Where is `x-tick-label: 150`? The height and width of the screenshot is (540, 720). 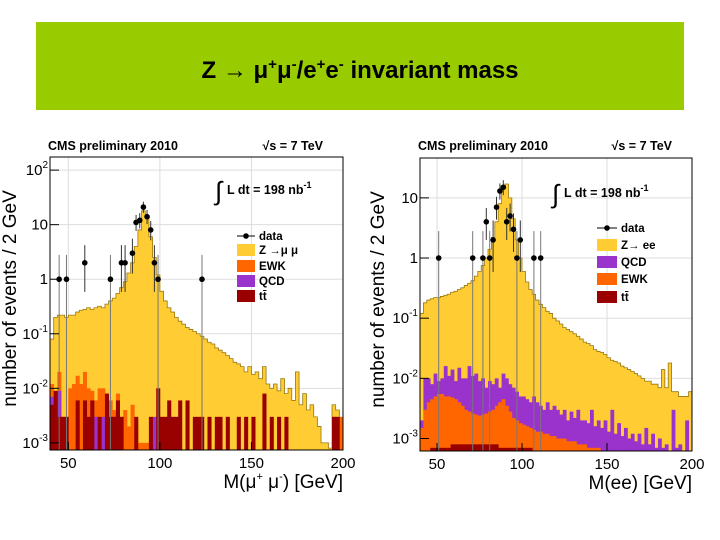 x-tick-label: 150 is located at coordinates (251, 463).